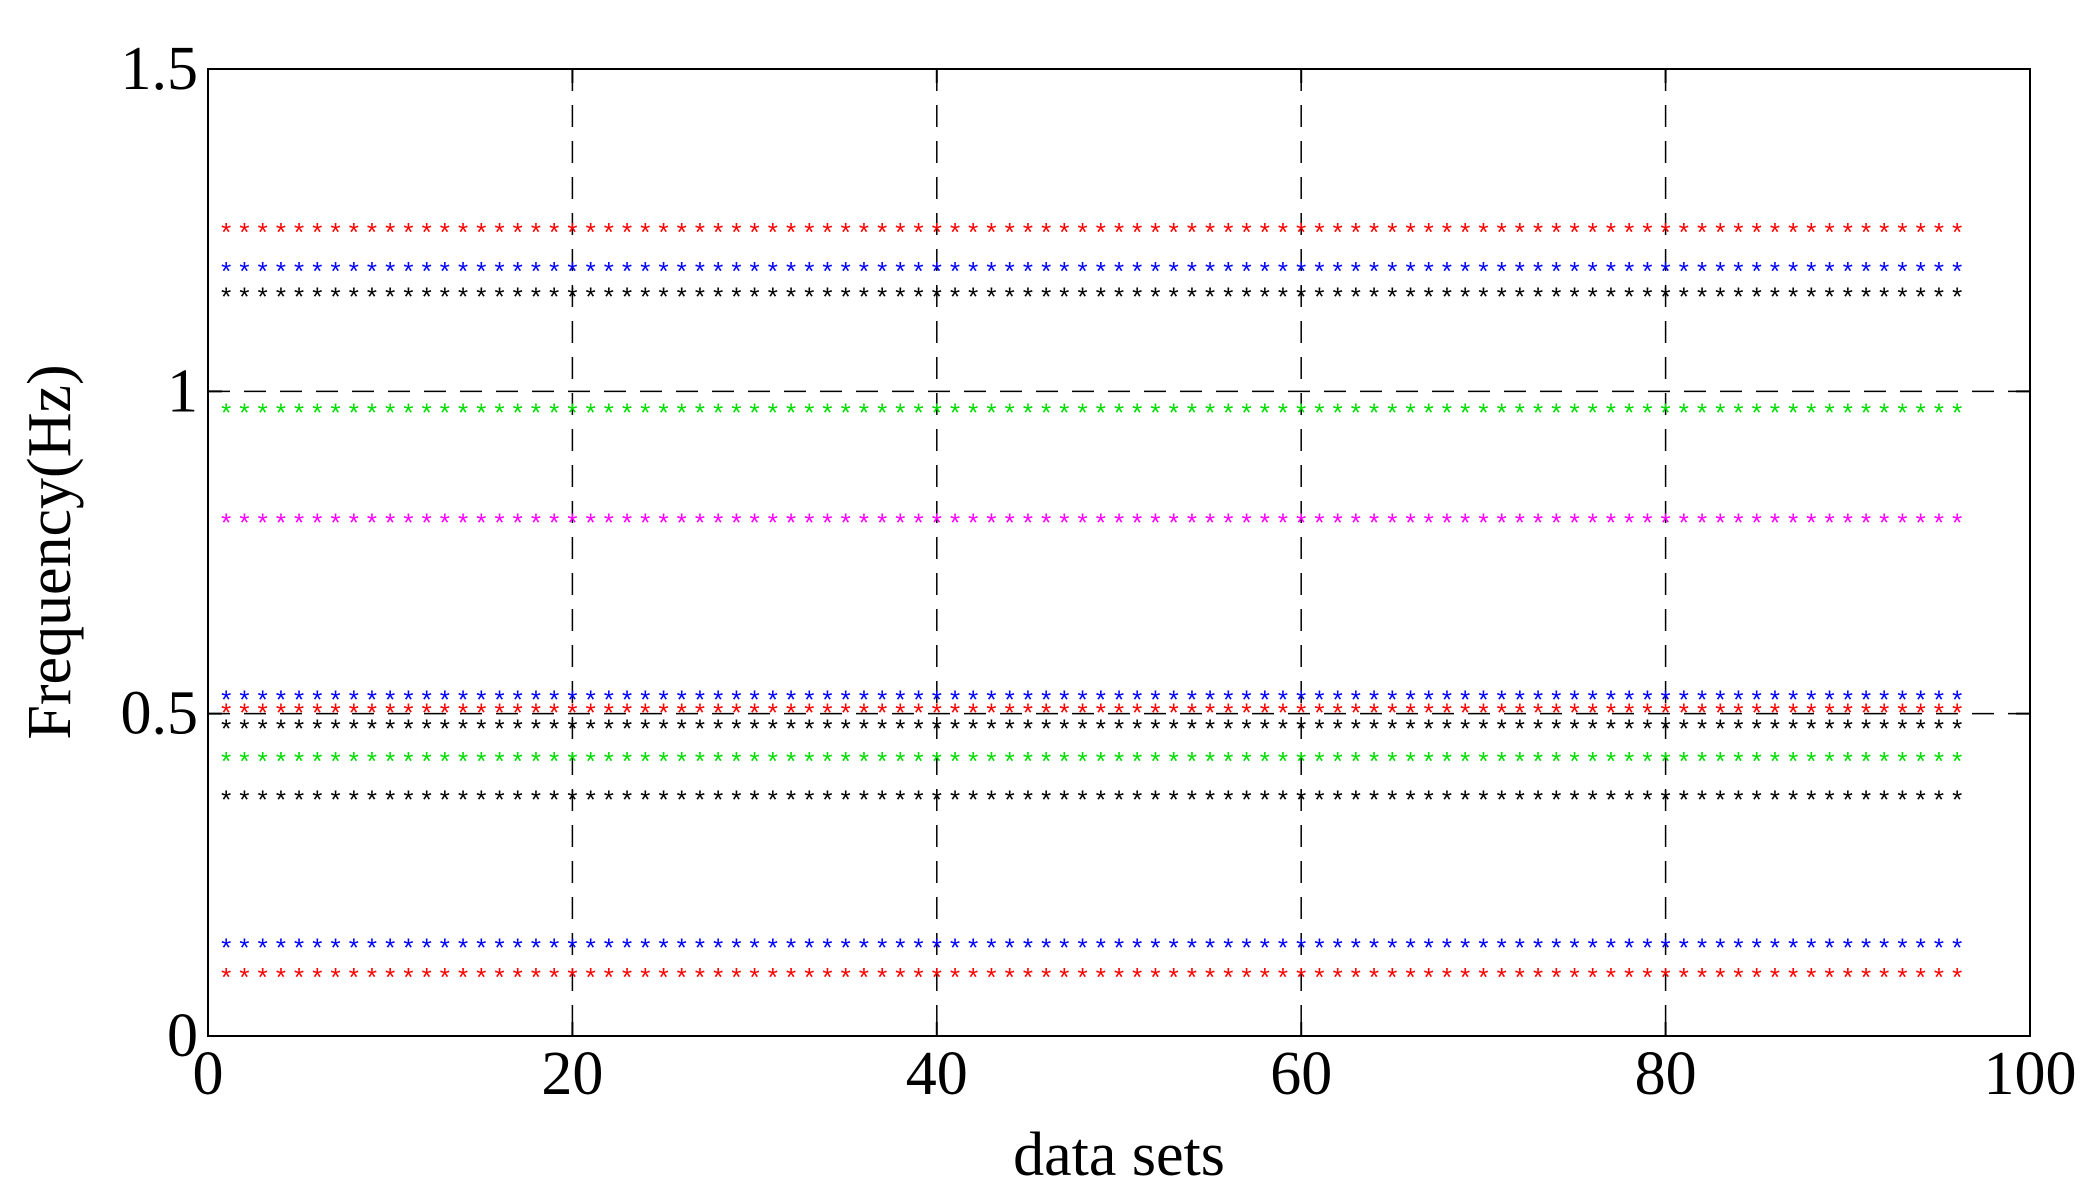  Describe the element at coordinates (182, 391) in the screenshot. I see `y-tick-label: 1` at that location.